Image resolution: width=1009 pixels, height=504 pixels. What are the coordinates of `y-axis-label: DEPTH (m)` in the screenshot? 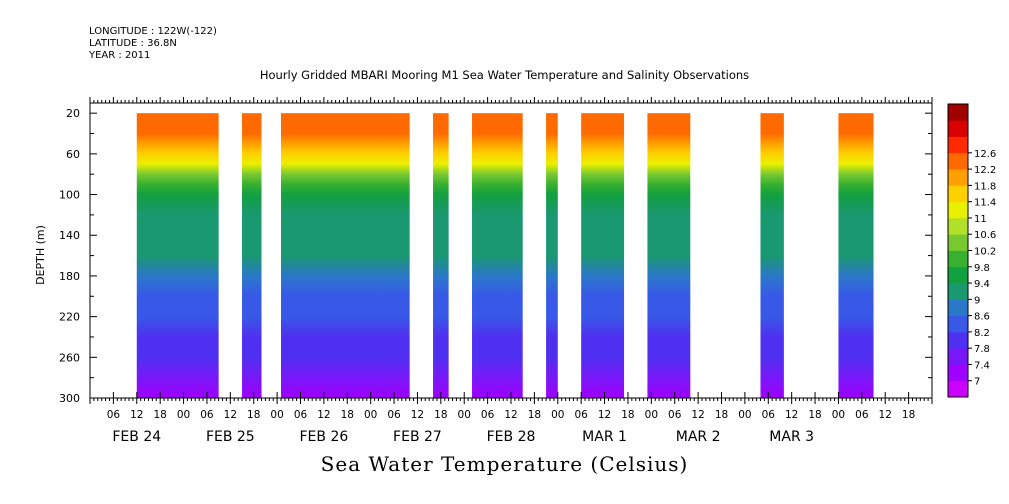 It's located at (40, 255).